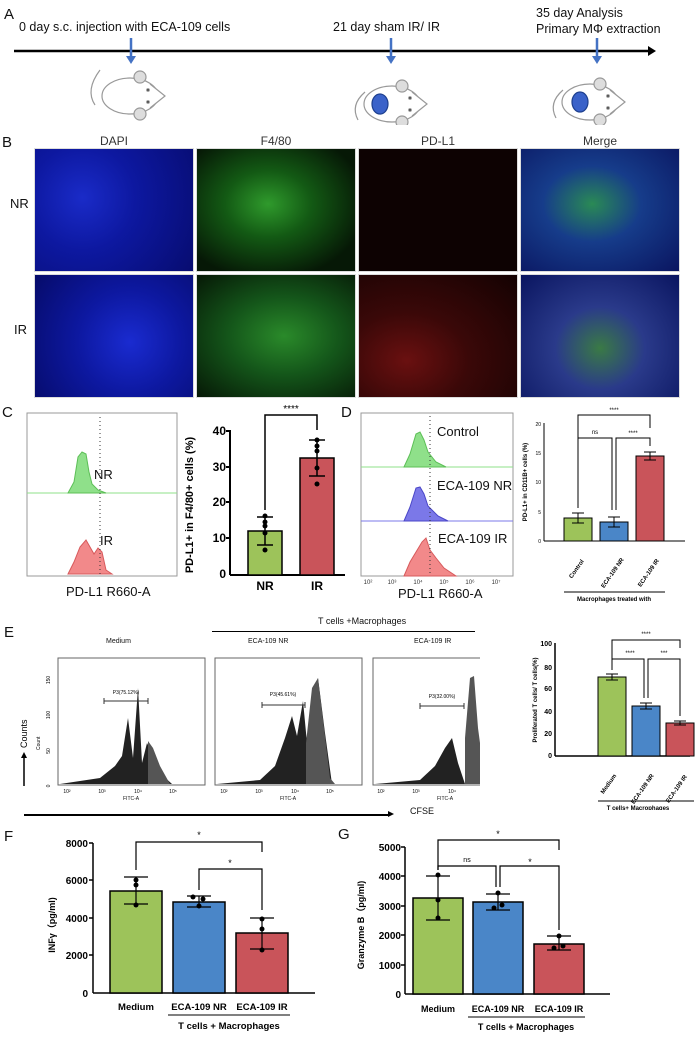 The image size is (695, 1053). What do you see at coordinates (52, 925) in the screenshot?
I see `svg-text: INFγ（pg/ml)` at bounding box center [52, 925].